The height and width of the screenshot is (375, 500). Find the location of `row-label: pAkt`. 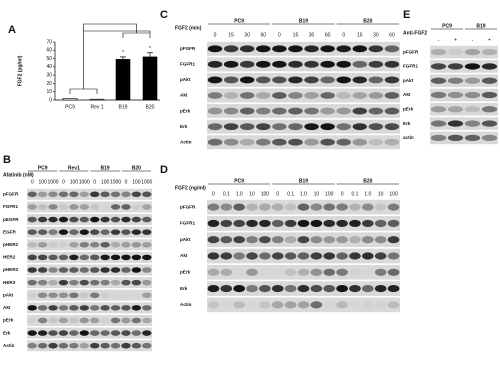

row-label: pAkt is located at coordinates (8, 294).